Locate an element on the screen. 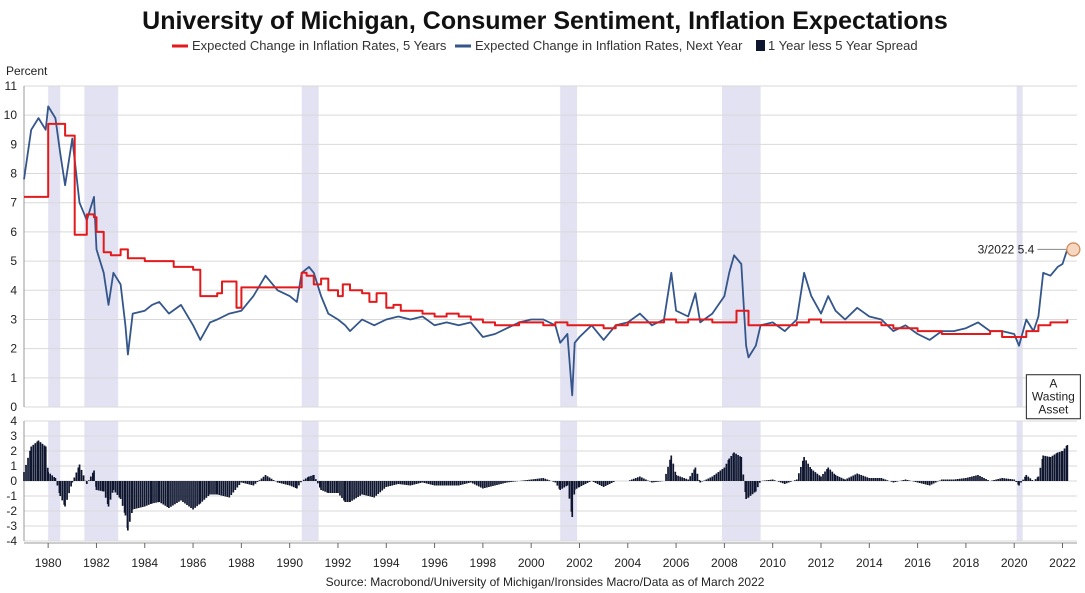  y-tick-label: -2 is located at coordinates (11, 511).